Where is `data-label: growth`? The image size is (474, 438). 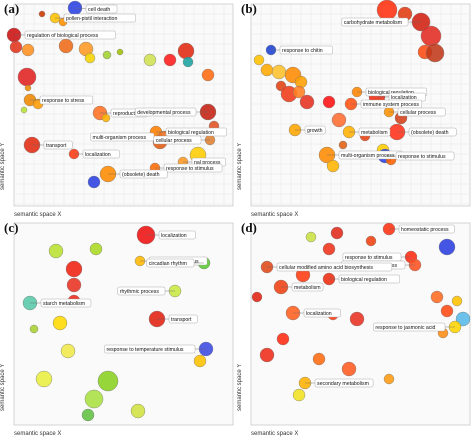
data-label: growth is located at coordinates (315, 131).